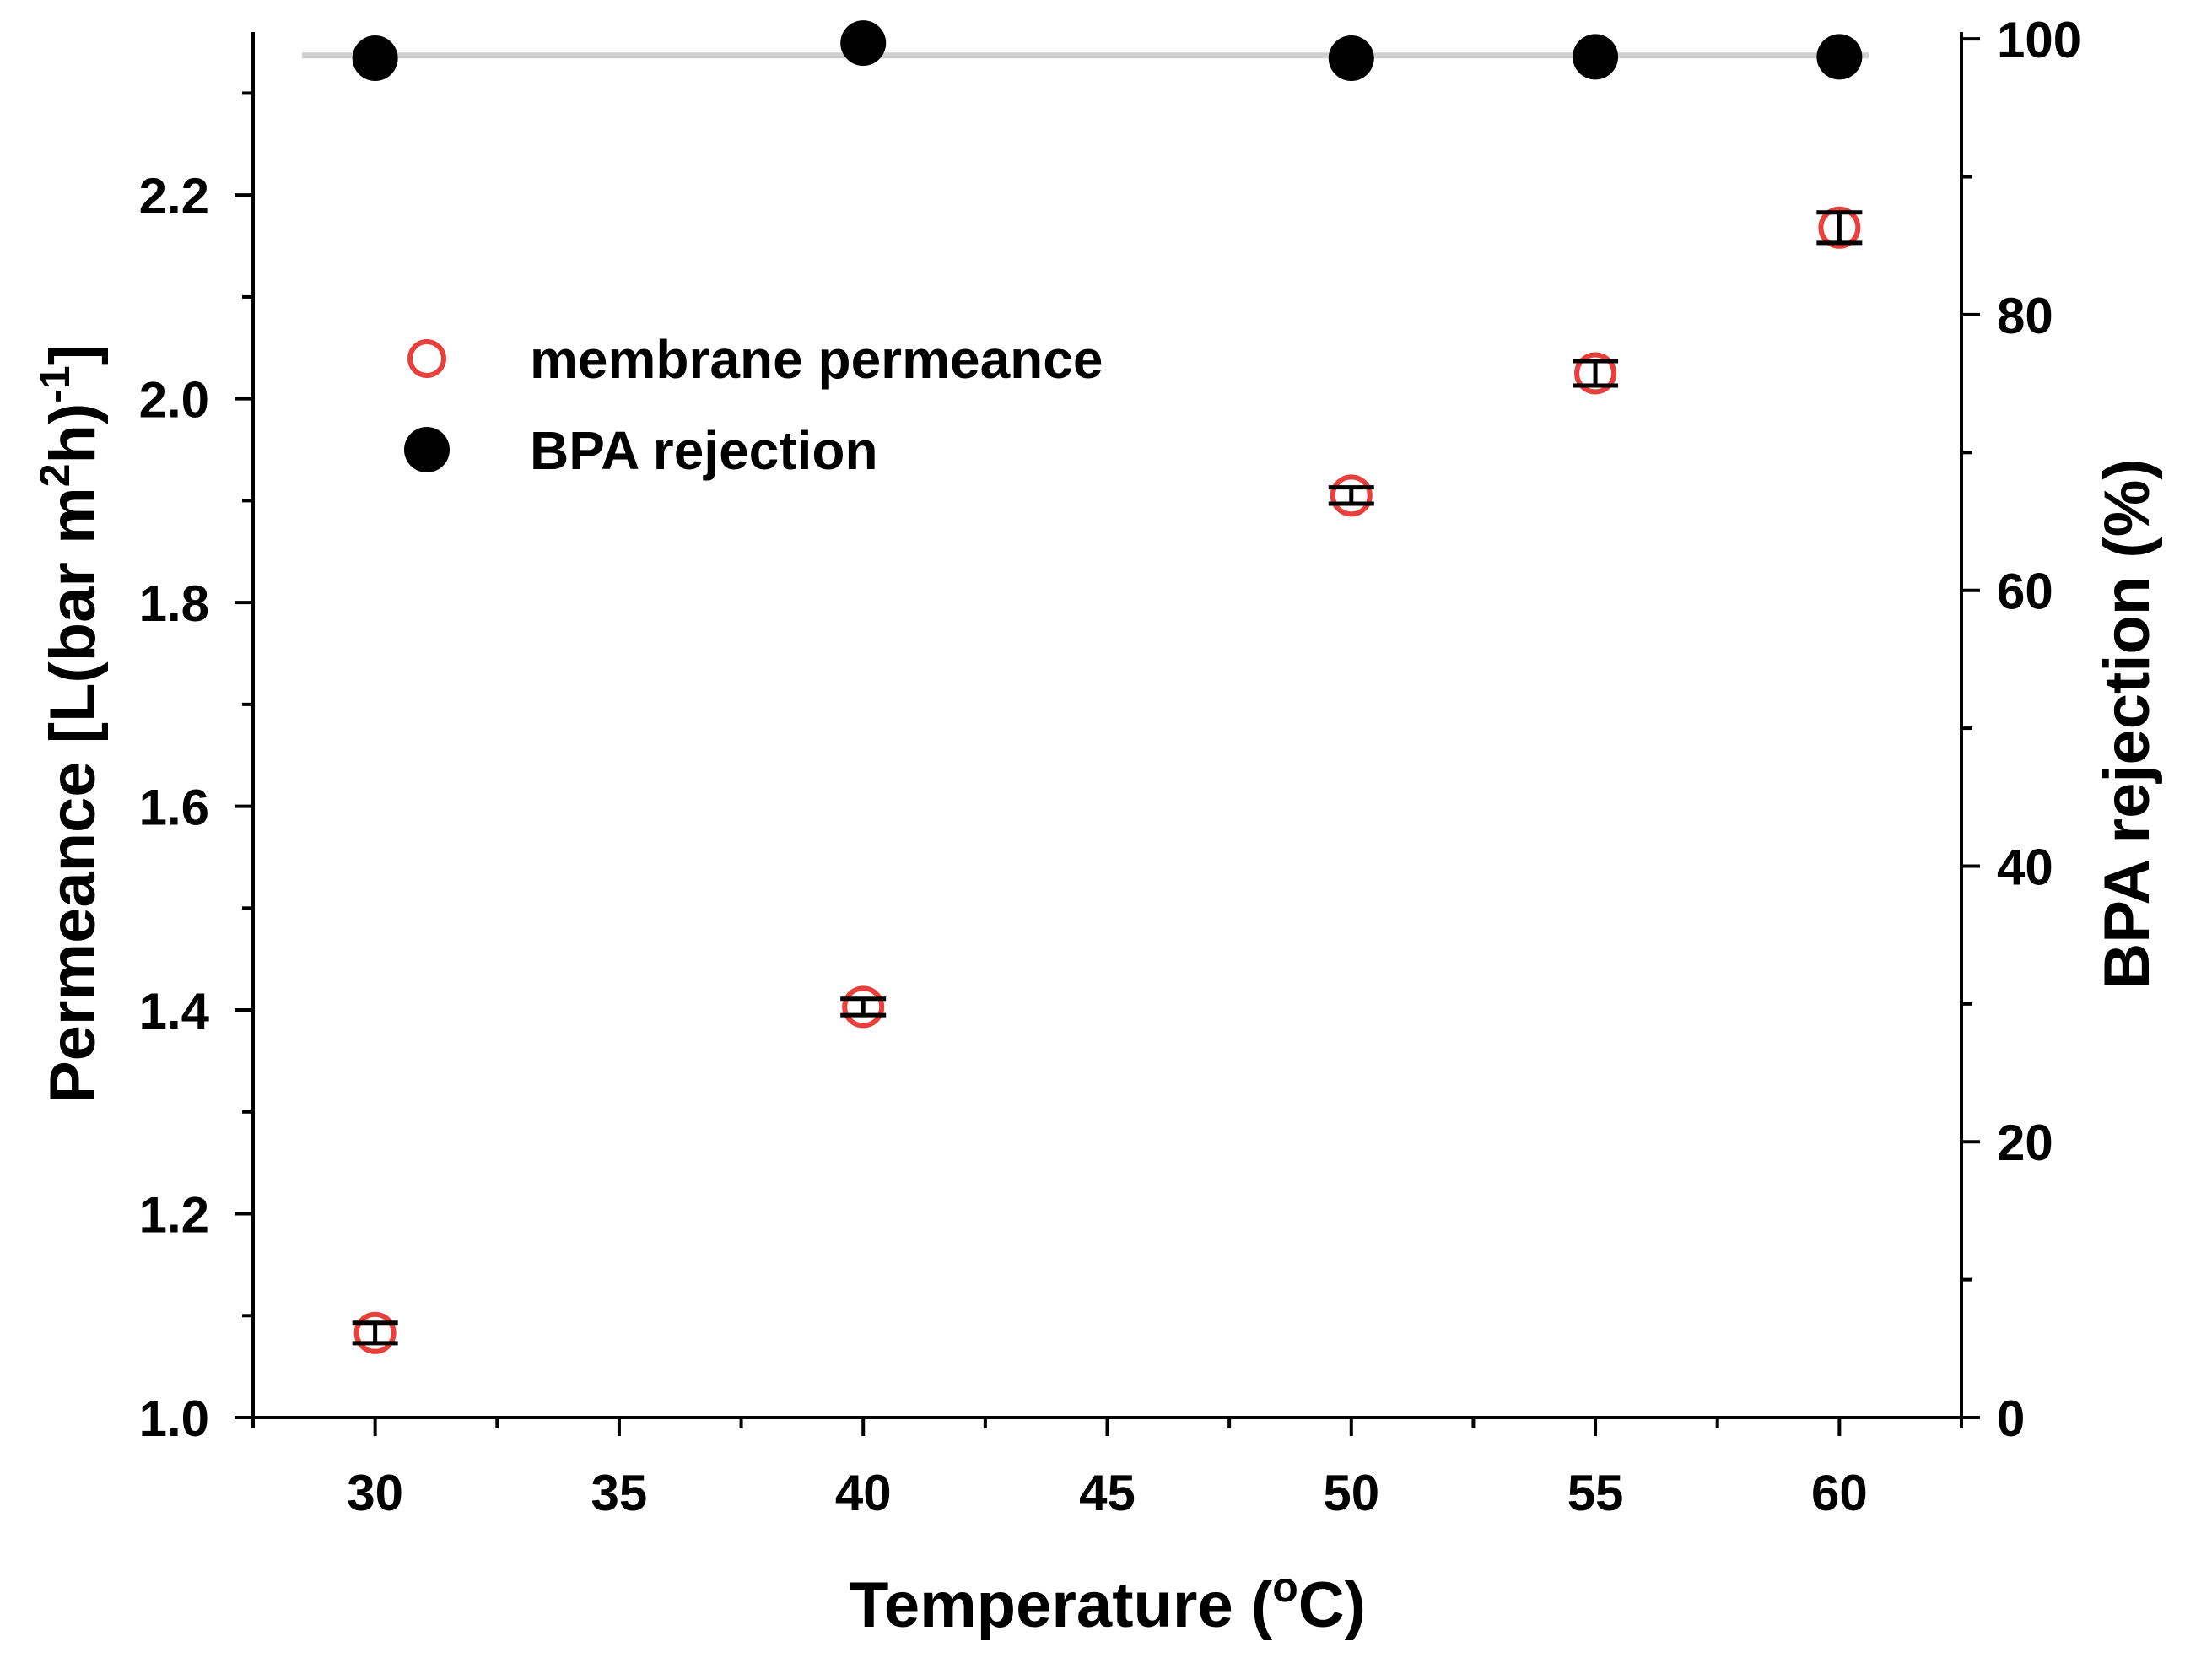  I want to click on y-left-tick-label: 1.4, so click(174, 1011).